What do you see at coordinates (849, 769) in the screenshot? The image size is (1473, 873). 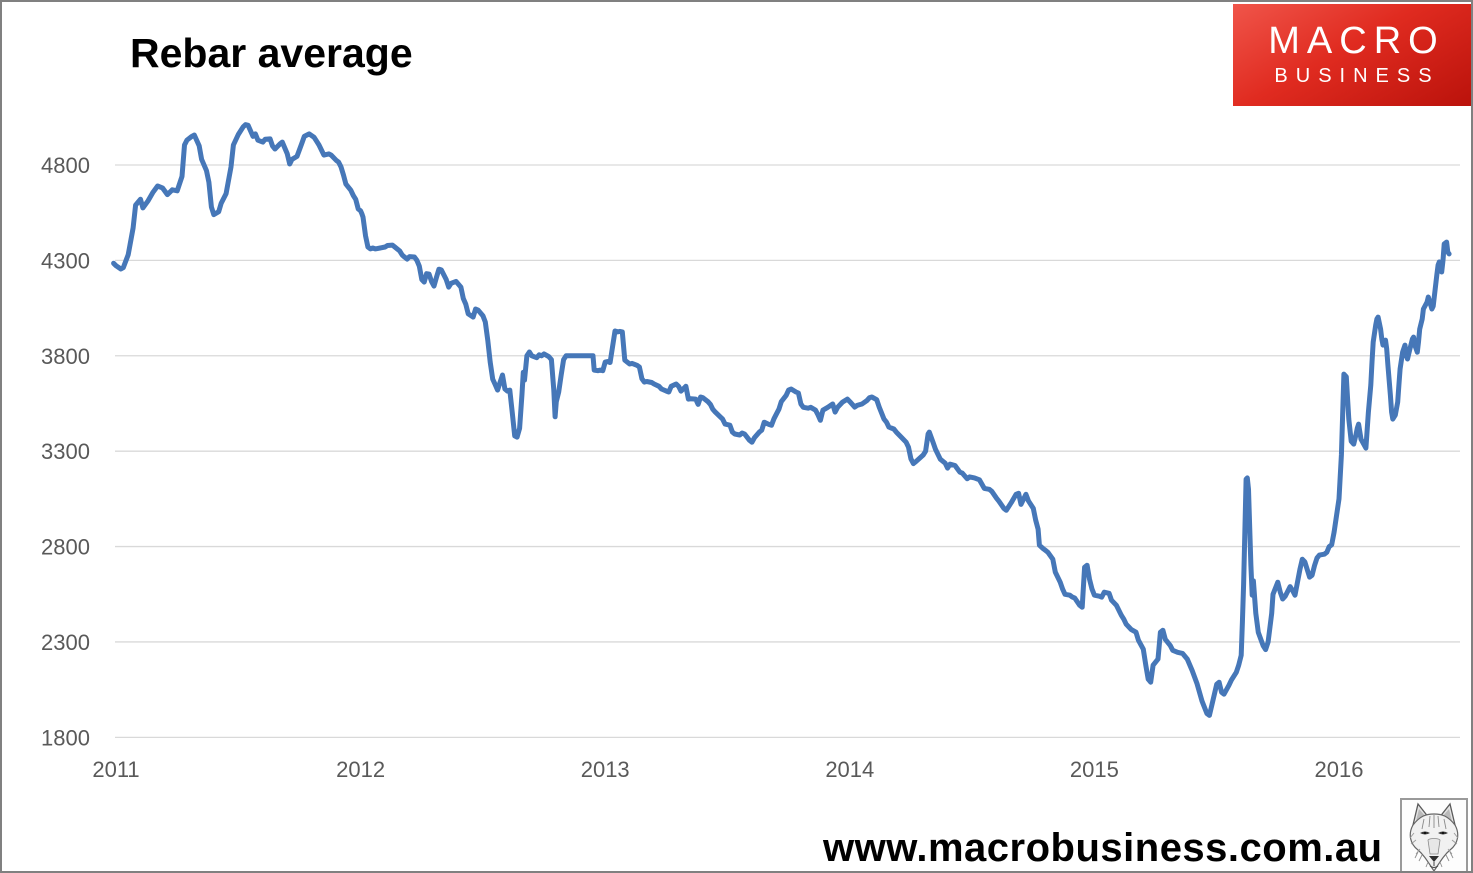 I see `x-tick-label: 2014` at bounding box center [849, 769].